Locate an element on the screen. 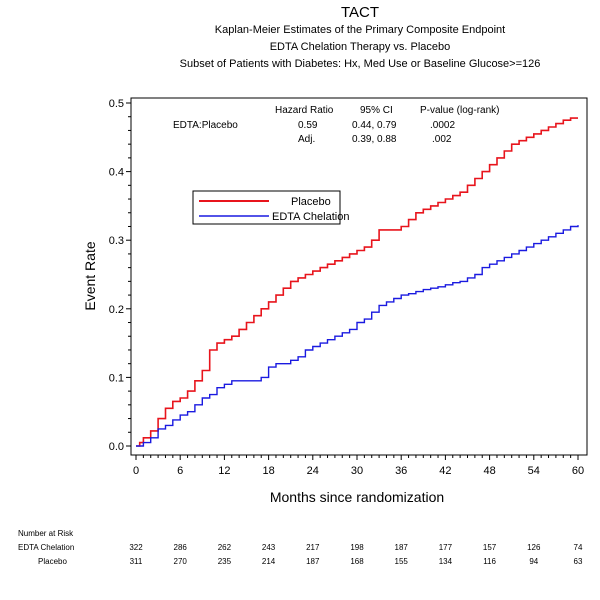 The image size is (600, 600). x-tick-label: 18 is located at coordinates (268, 471).